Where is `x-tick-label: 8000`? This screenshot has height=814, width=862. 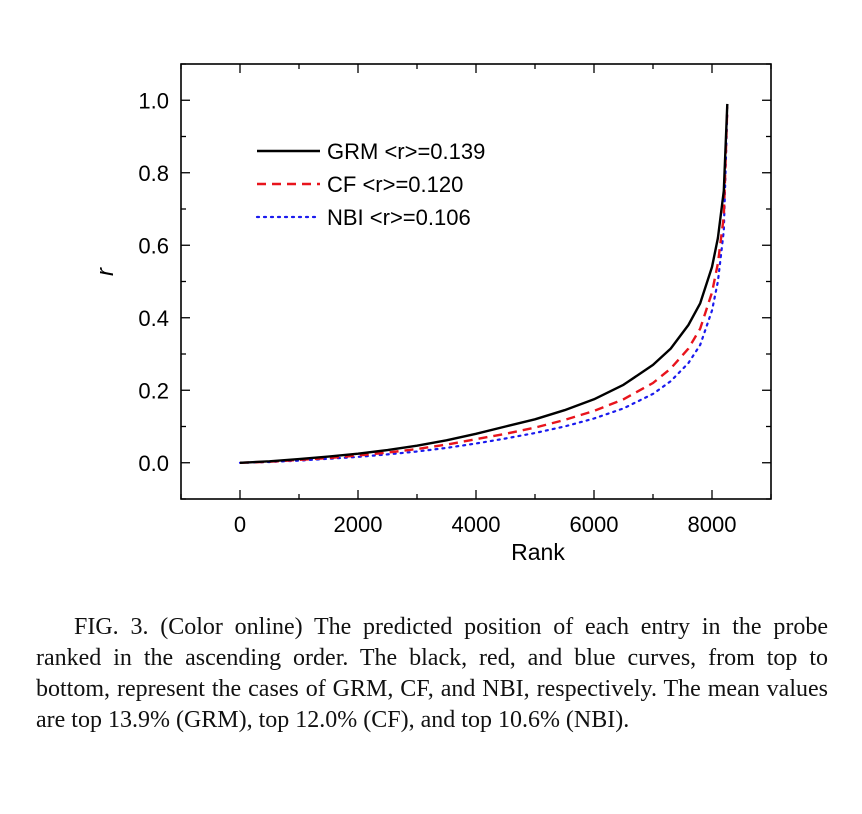
x-tick-label: 8000 is located at coordinates (712, 524).